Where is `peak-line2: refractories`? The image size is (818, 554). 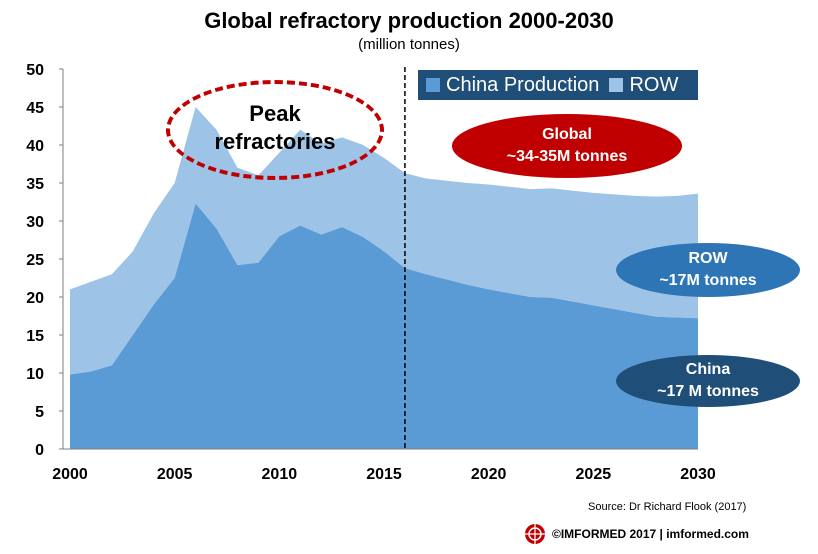
peak-line2: refractories is located at coordinates (275, 141).